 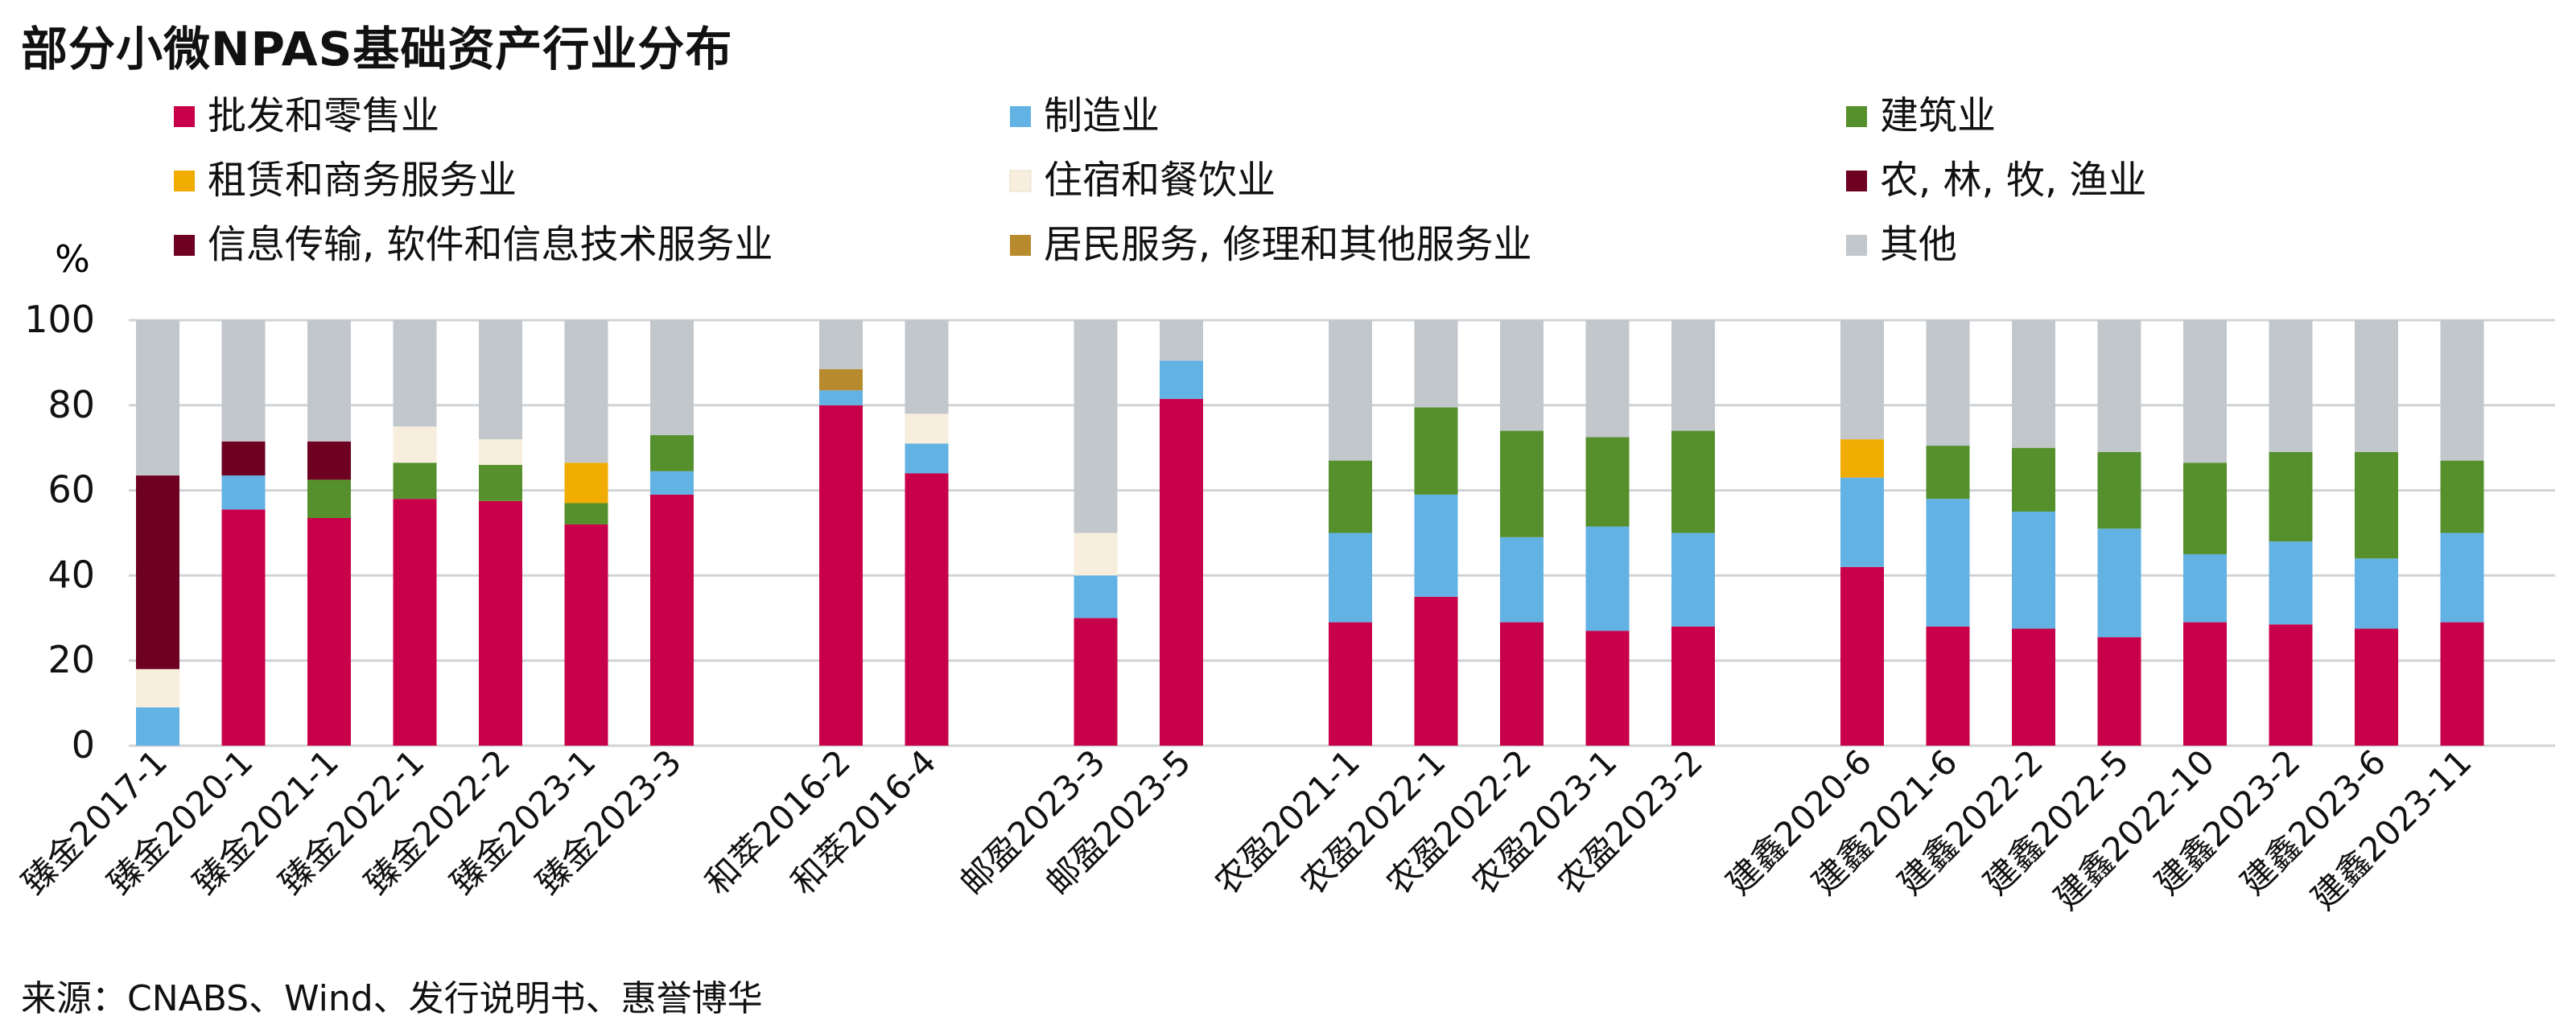 What do you see at coordinates (71, 659) in the screenshot?
I see `y-tick-label: 20` at bounding box center [71, 659].